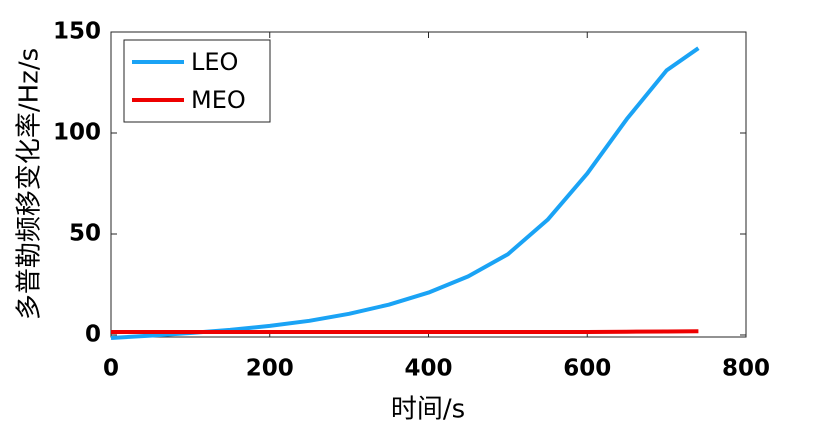 The width and height of the screenshot is (823, 429). I want to click on y-axis-label: 多普勒频移变化率/Hz/s, so click(30, 184).